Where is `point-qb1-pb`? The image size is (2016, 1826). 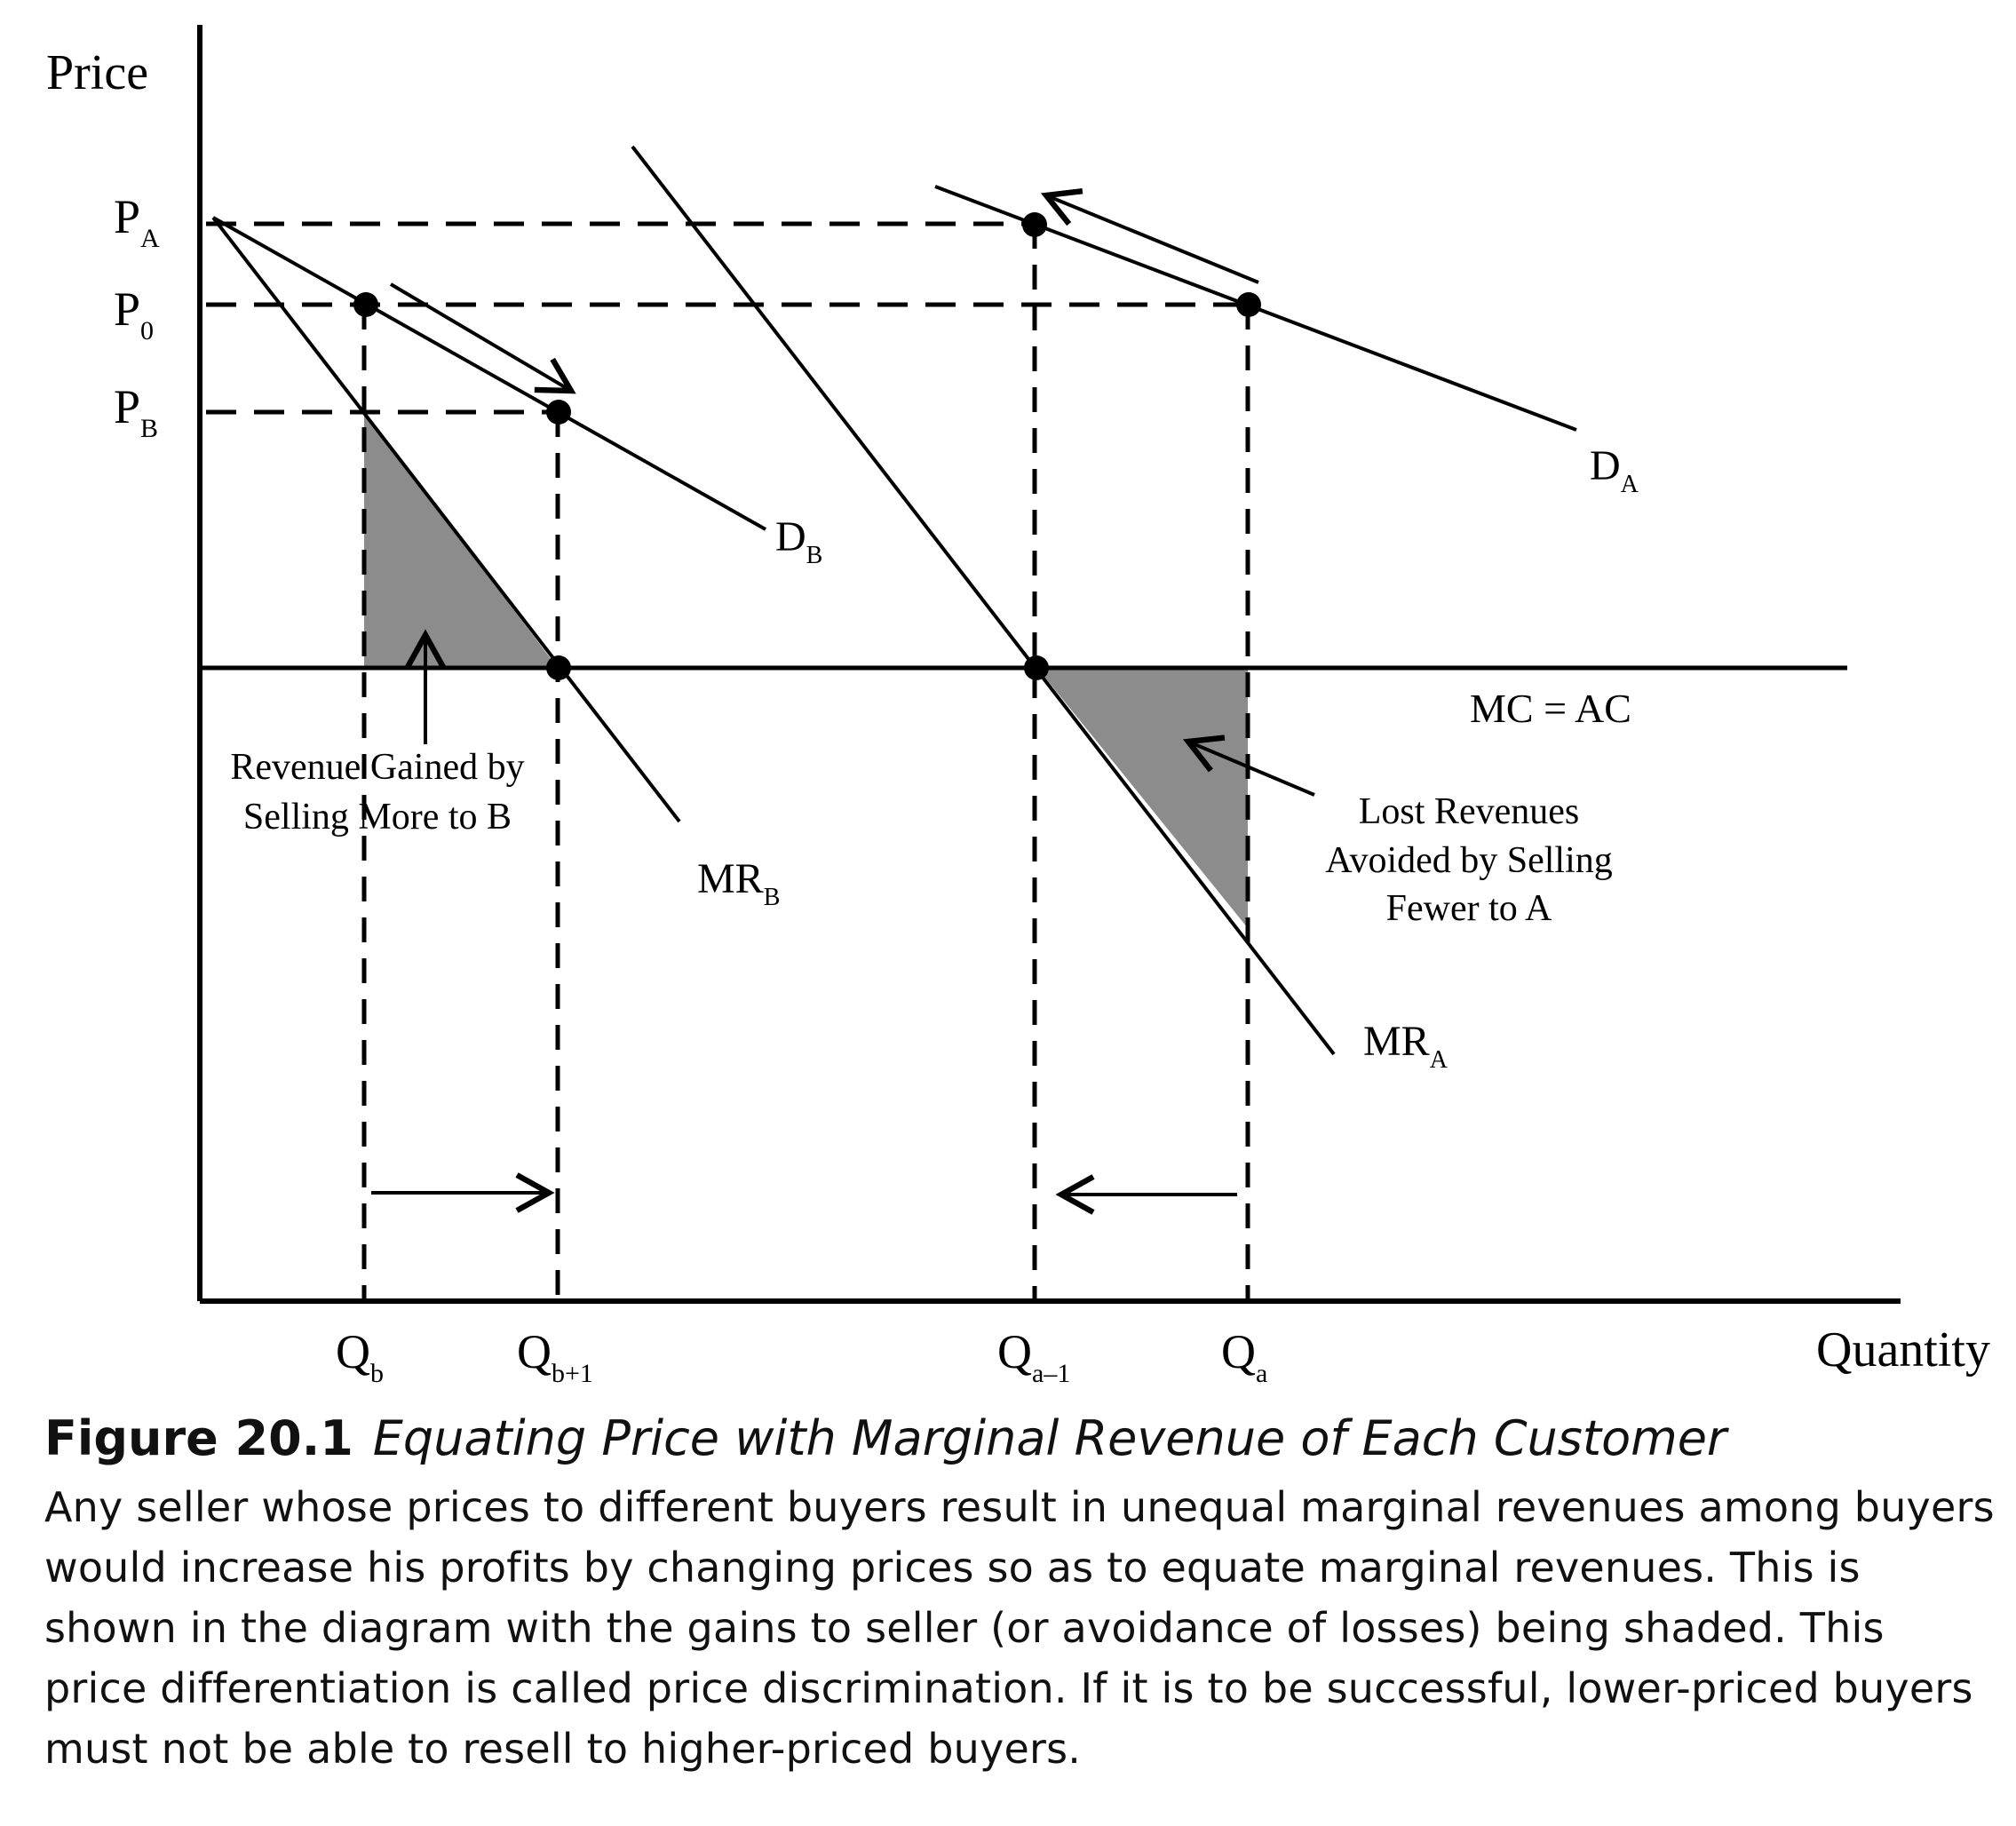 point-qb1-pb is located at coordinates (558, 412).